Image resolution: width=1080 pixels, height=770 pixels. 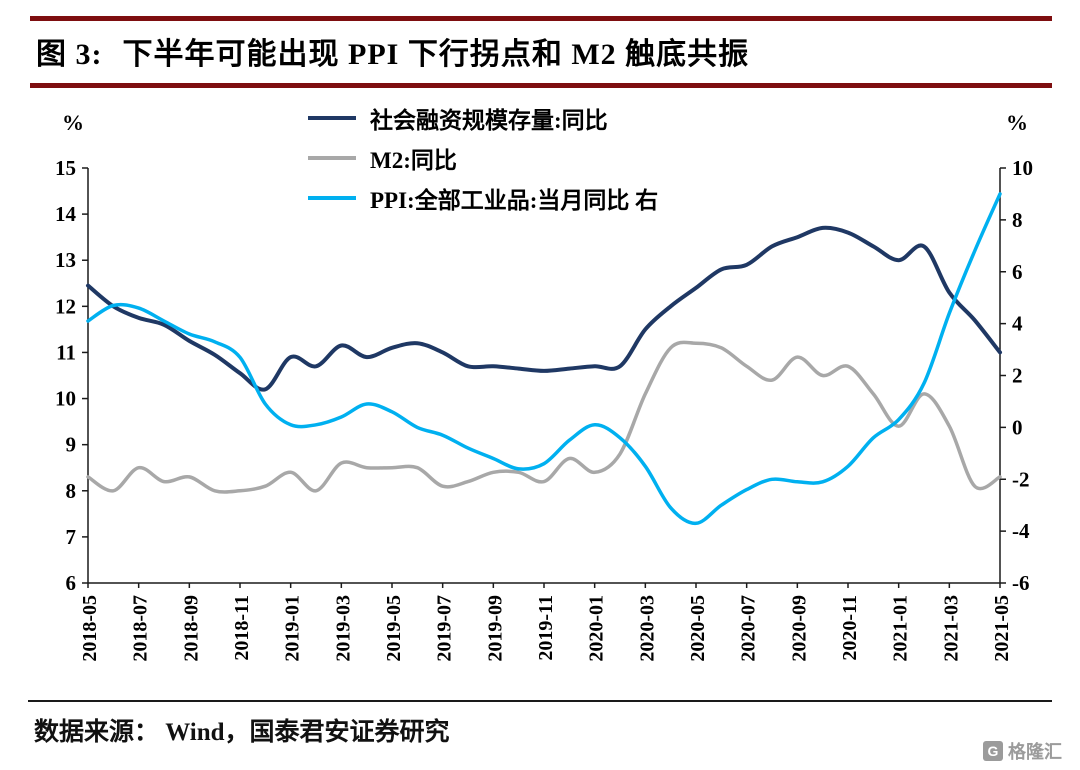 I want to click on ppi-line-swatch, so click(x=332, y=198).